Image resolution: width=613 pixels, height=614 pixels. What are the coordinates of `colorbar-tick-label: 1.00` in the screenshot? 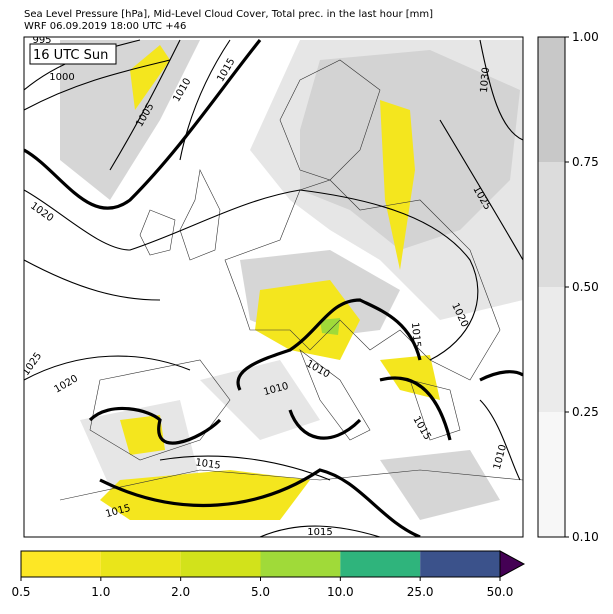 It's located at (585, 37).